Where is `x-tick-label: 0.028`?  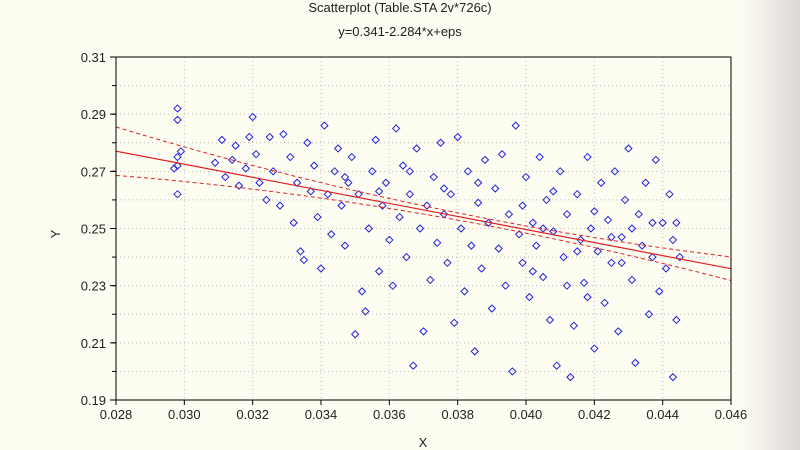
x-tick-label: 0.028 is located at coordinates (116, 414).